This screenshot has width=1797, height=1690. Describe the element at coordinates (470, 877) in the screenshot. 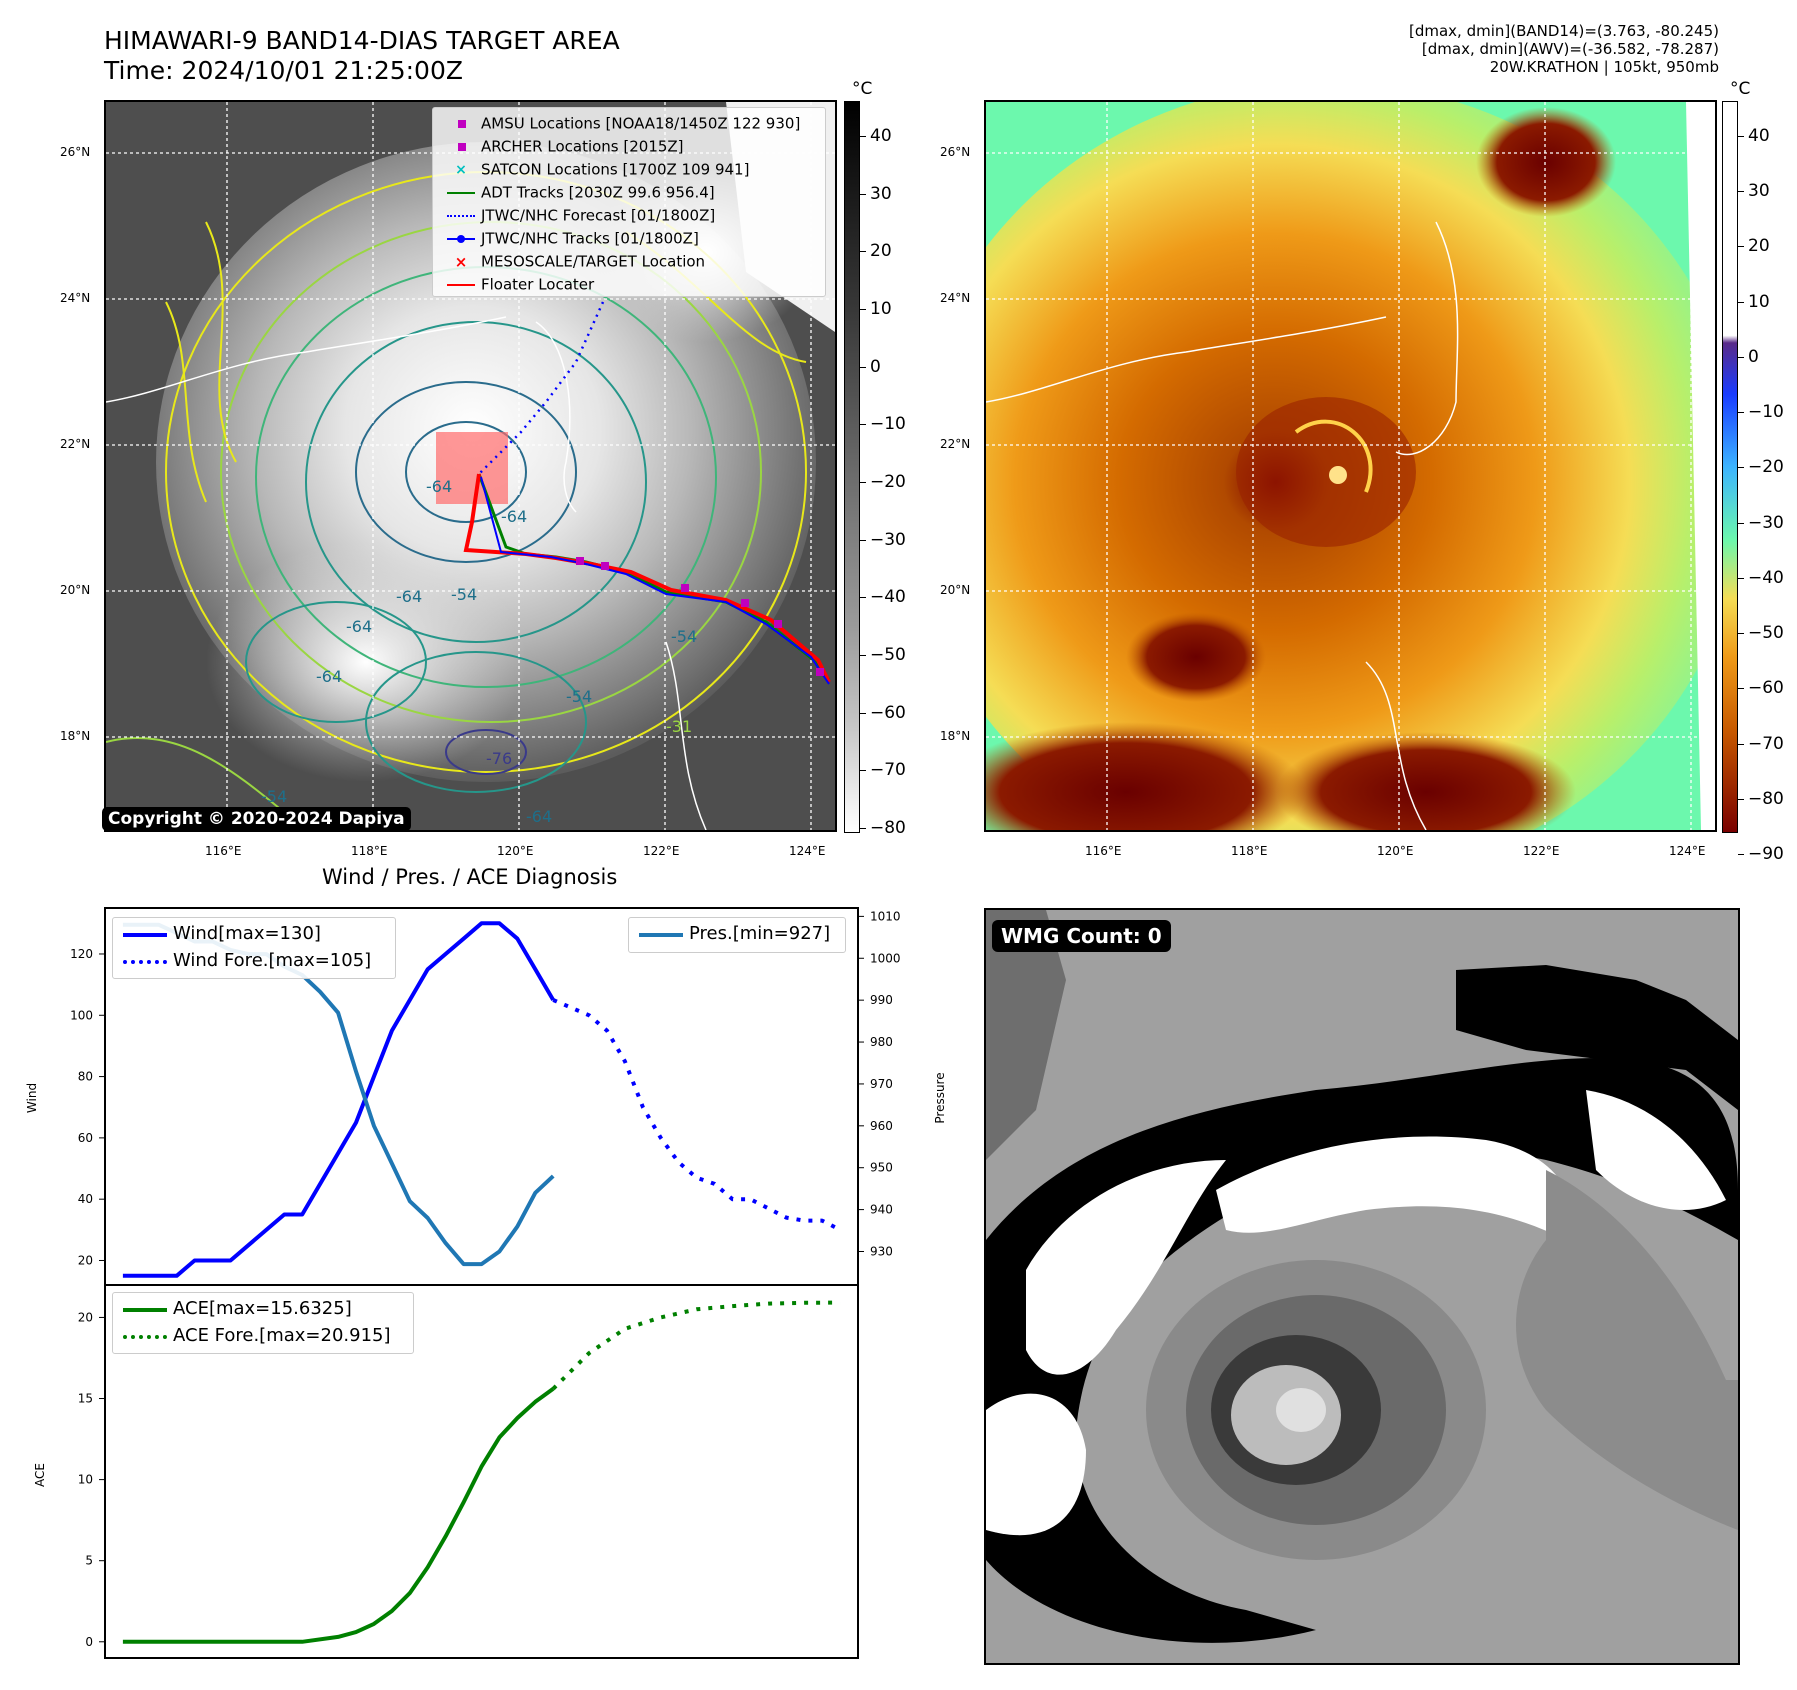

I see `diagnosis-title: Wind / Pres. / ACE Diagnosis` at that location.